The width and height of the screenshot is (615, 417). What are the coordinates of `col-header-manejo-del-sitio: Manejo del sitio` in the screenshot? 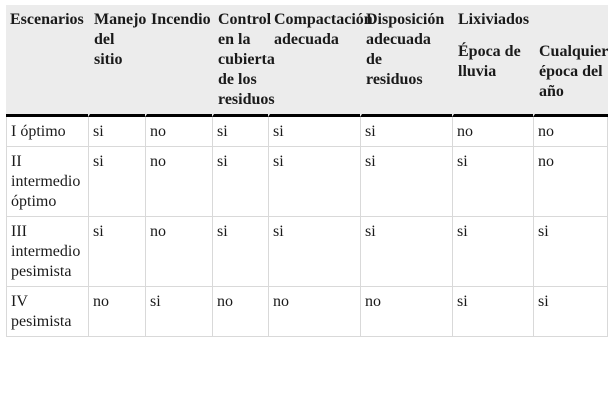 It's located at (117, 61).